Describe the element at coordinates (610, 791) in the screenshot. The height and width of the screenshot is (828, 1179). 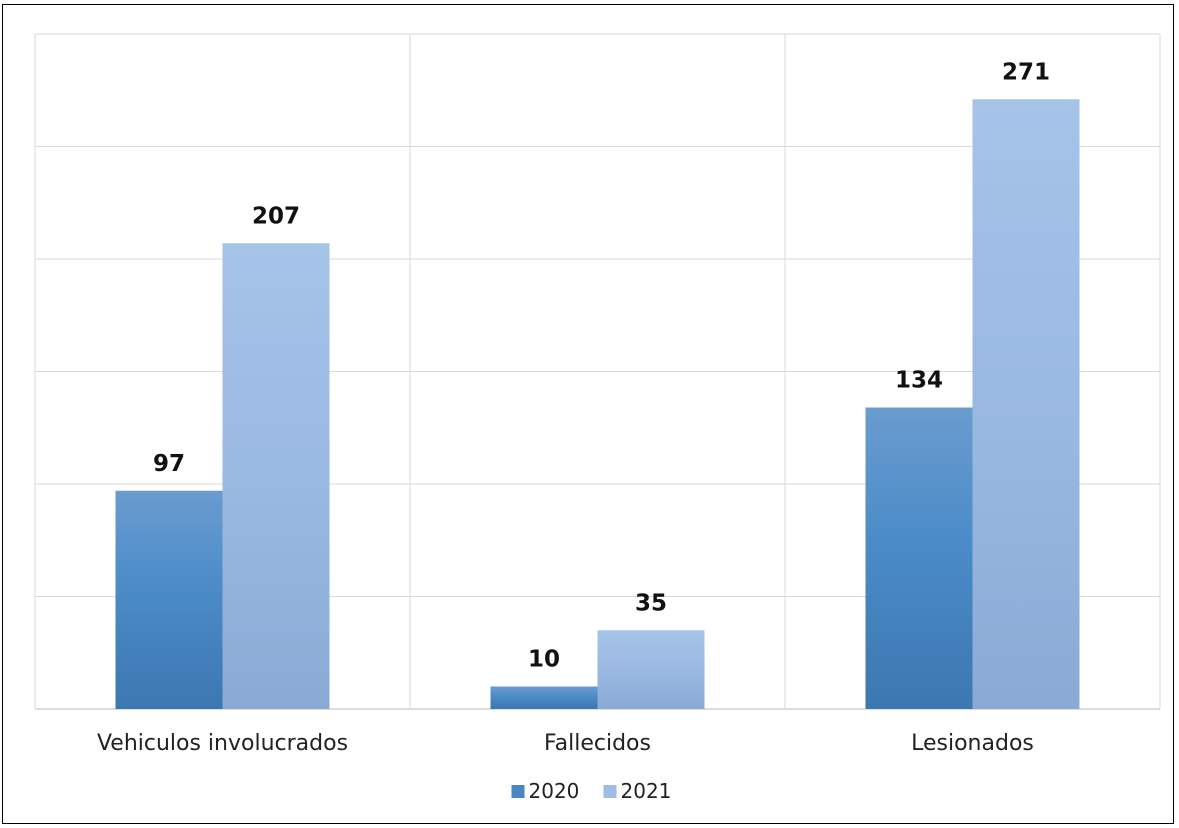
I see `legend-swatch-2021` at that location.